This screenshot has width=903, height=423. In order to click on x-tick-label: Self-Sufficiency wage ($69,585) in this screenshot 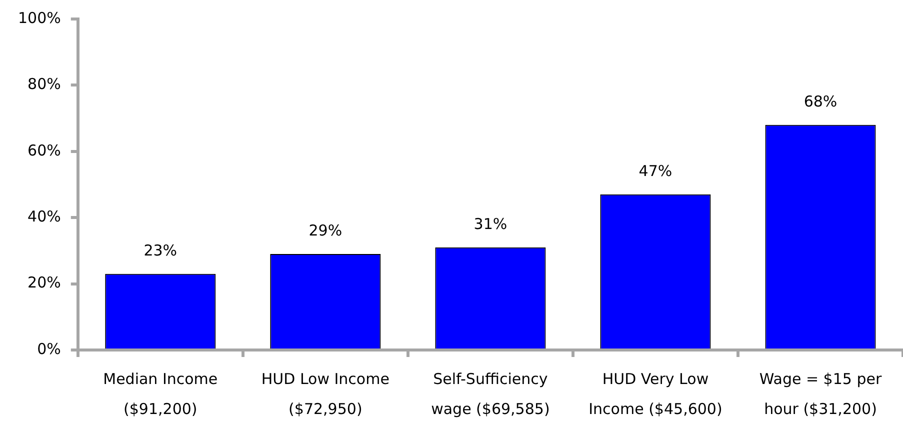, I will do `click(490, 394)`.